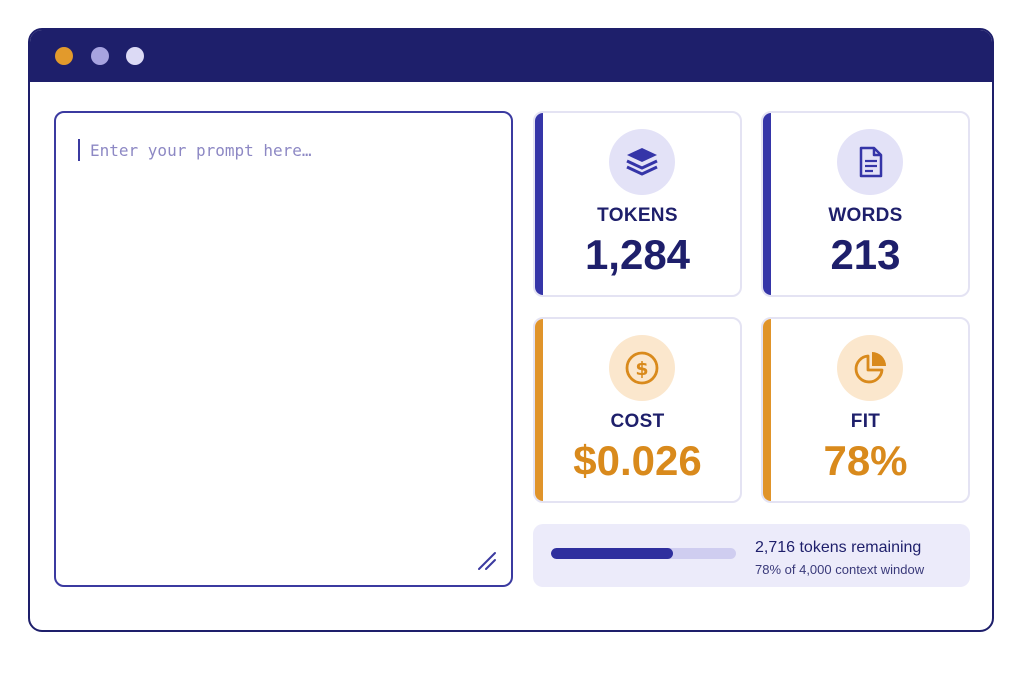  What do you see at coordinates (486, 560) in the screenshot?
I see `resize-handle-icon` at bounding box center [486, 560].